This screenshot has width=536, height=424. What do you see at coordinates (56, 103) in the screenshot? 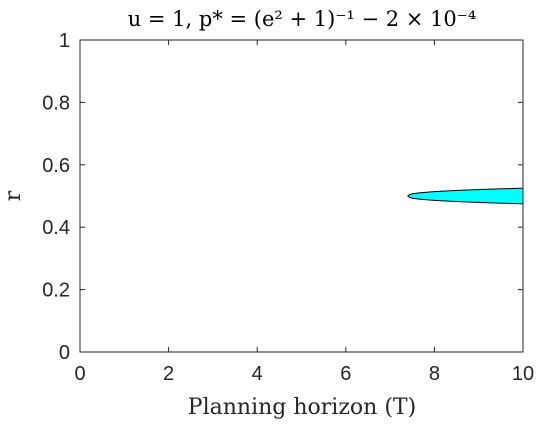
I see `y-tick-label: 0.8` at bounding box center [56, 103].